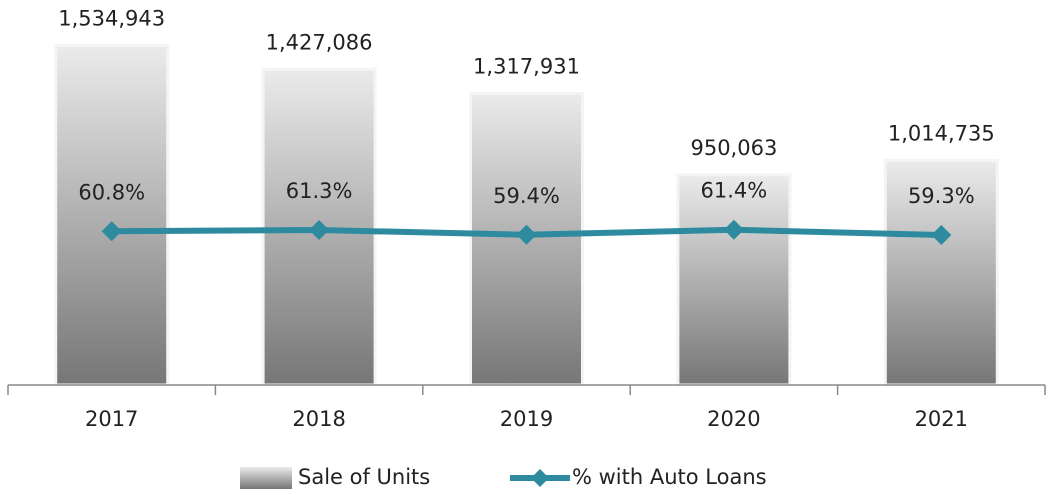 This screenshot has height=495, width=1050. What do you see at coordinates (733, 419) in the screenshot?
I see `x-tick-label: 2020` at bounding box center [733, 419].